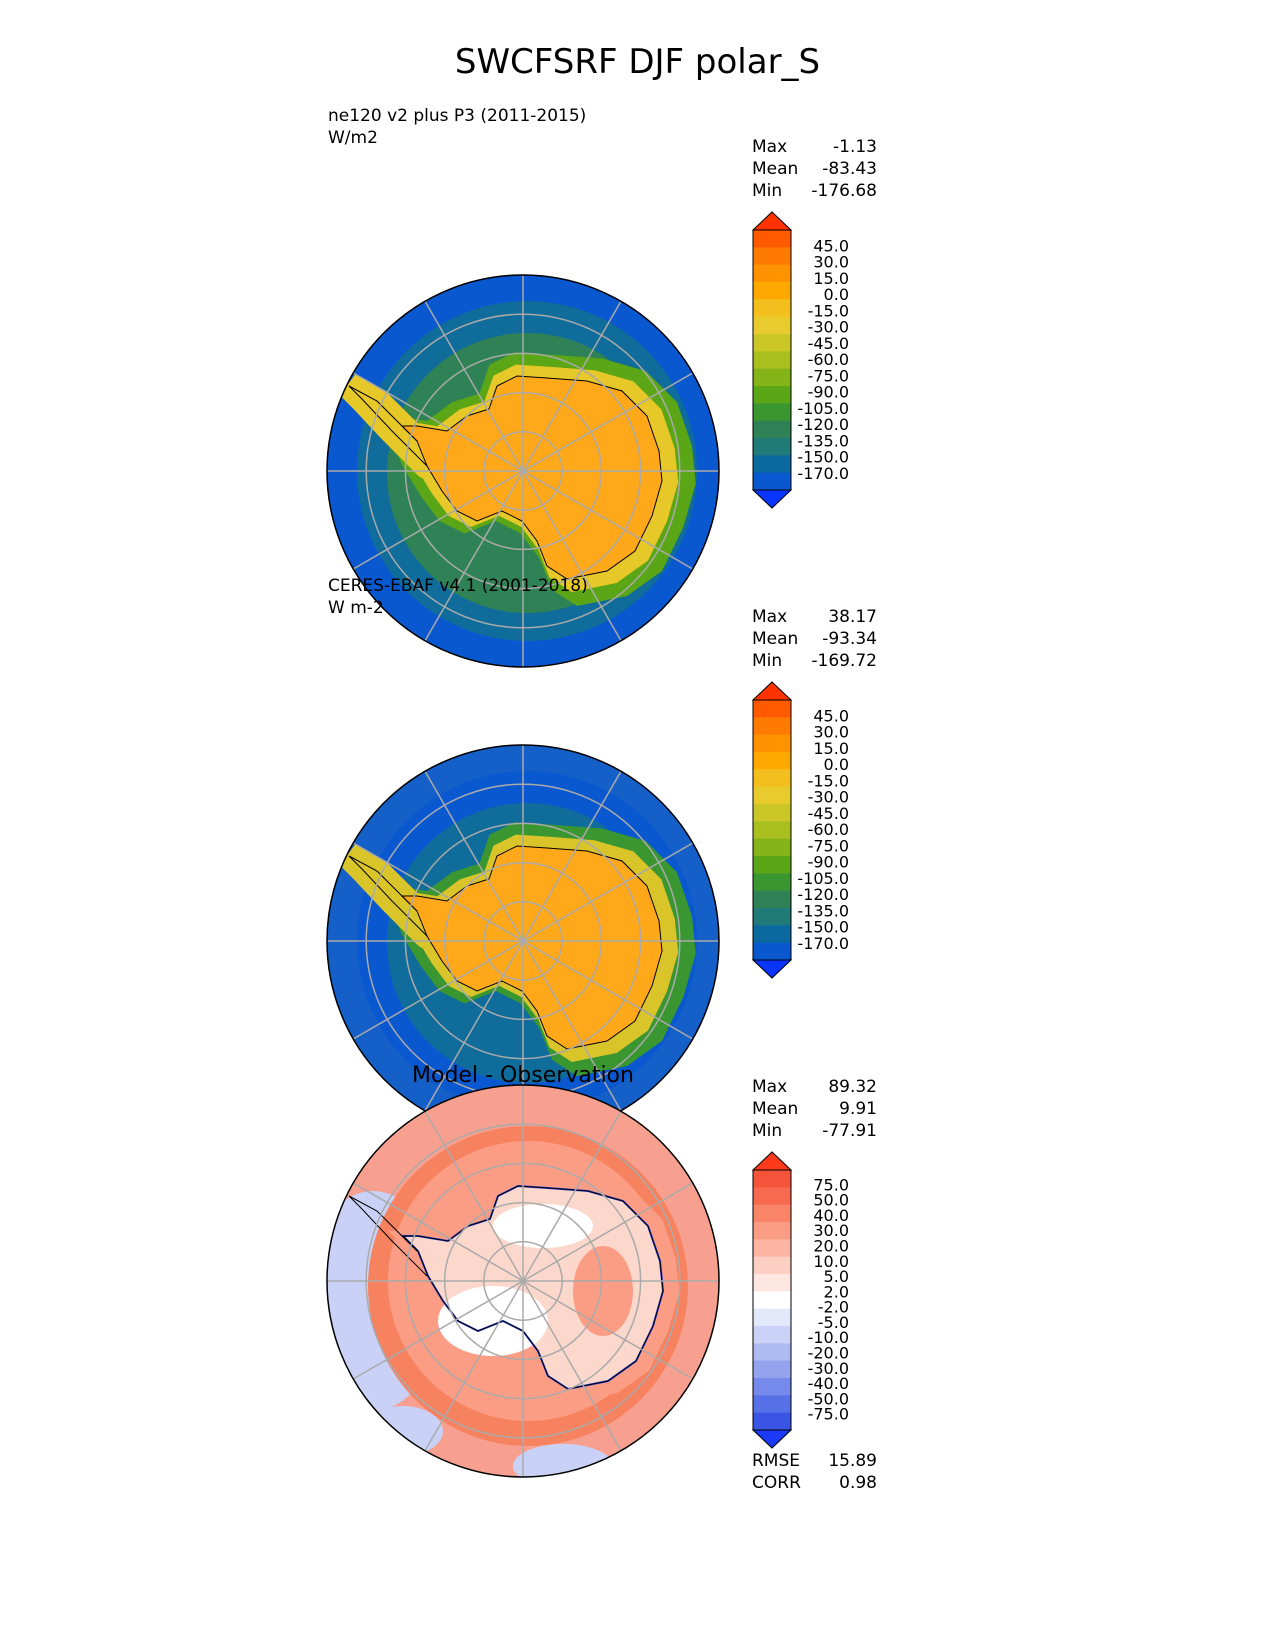  I want to click on stat-min: Min -77.91, so click(814, 1131).